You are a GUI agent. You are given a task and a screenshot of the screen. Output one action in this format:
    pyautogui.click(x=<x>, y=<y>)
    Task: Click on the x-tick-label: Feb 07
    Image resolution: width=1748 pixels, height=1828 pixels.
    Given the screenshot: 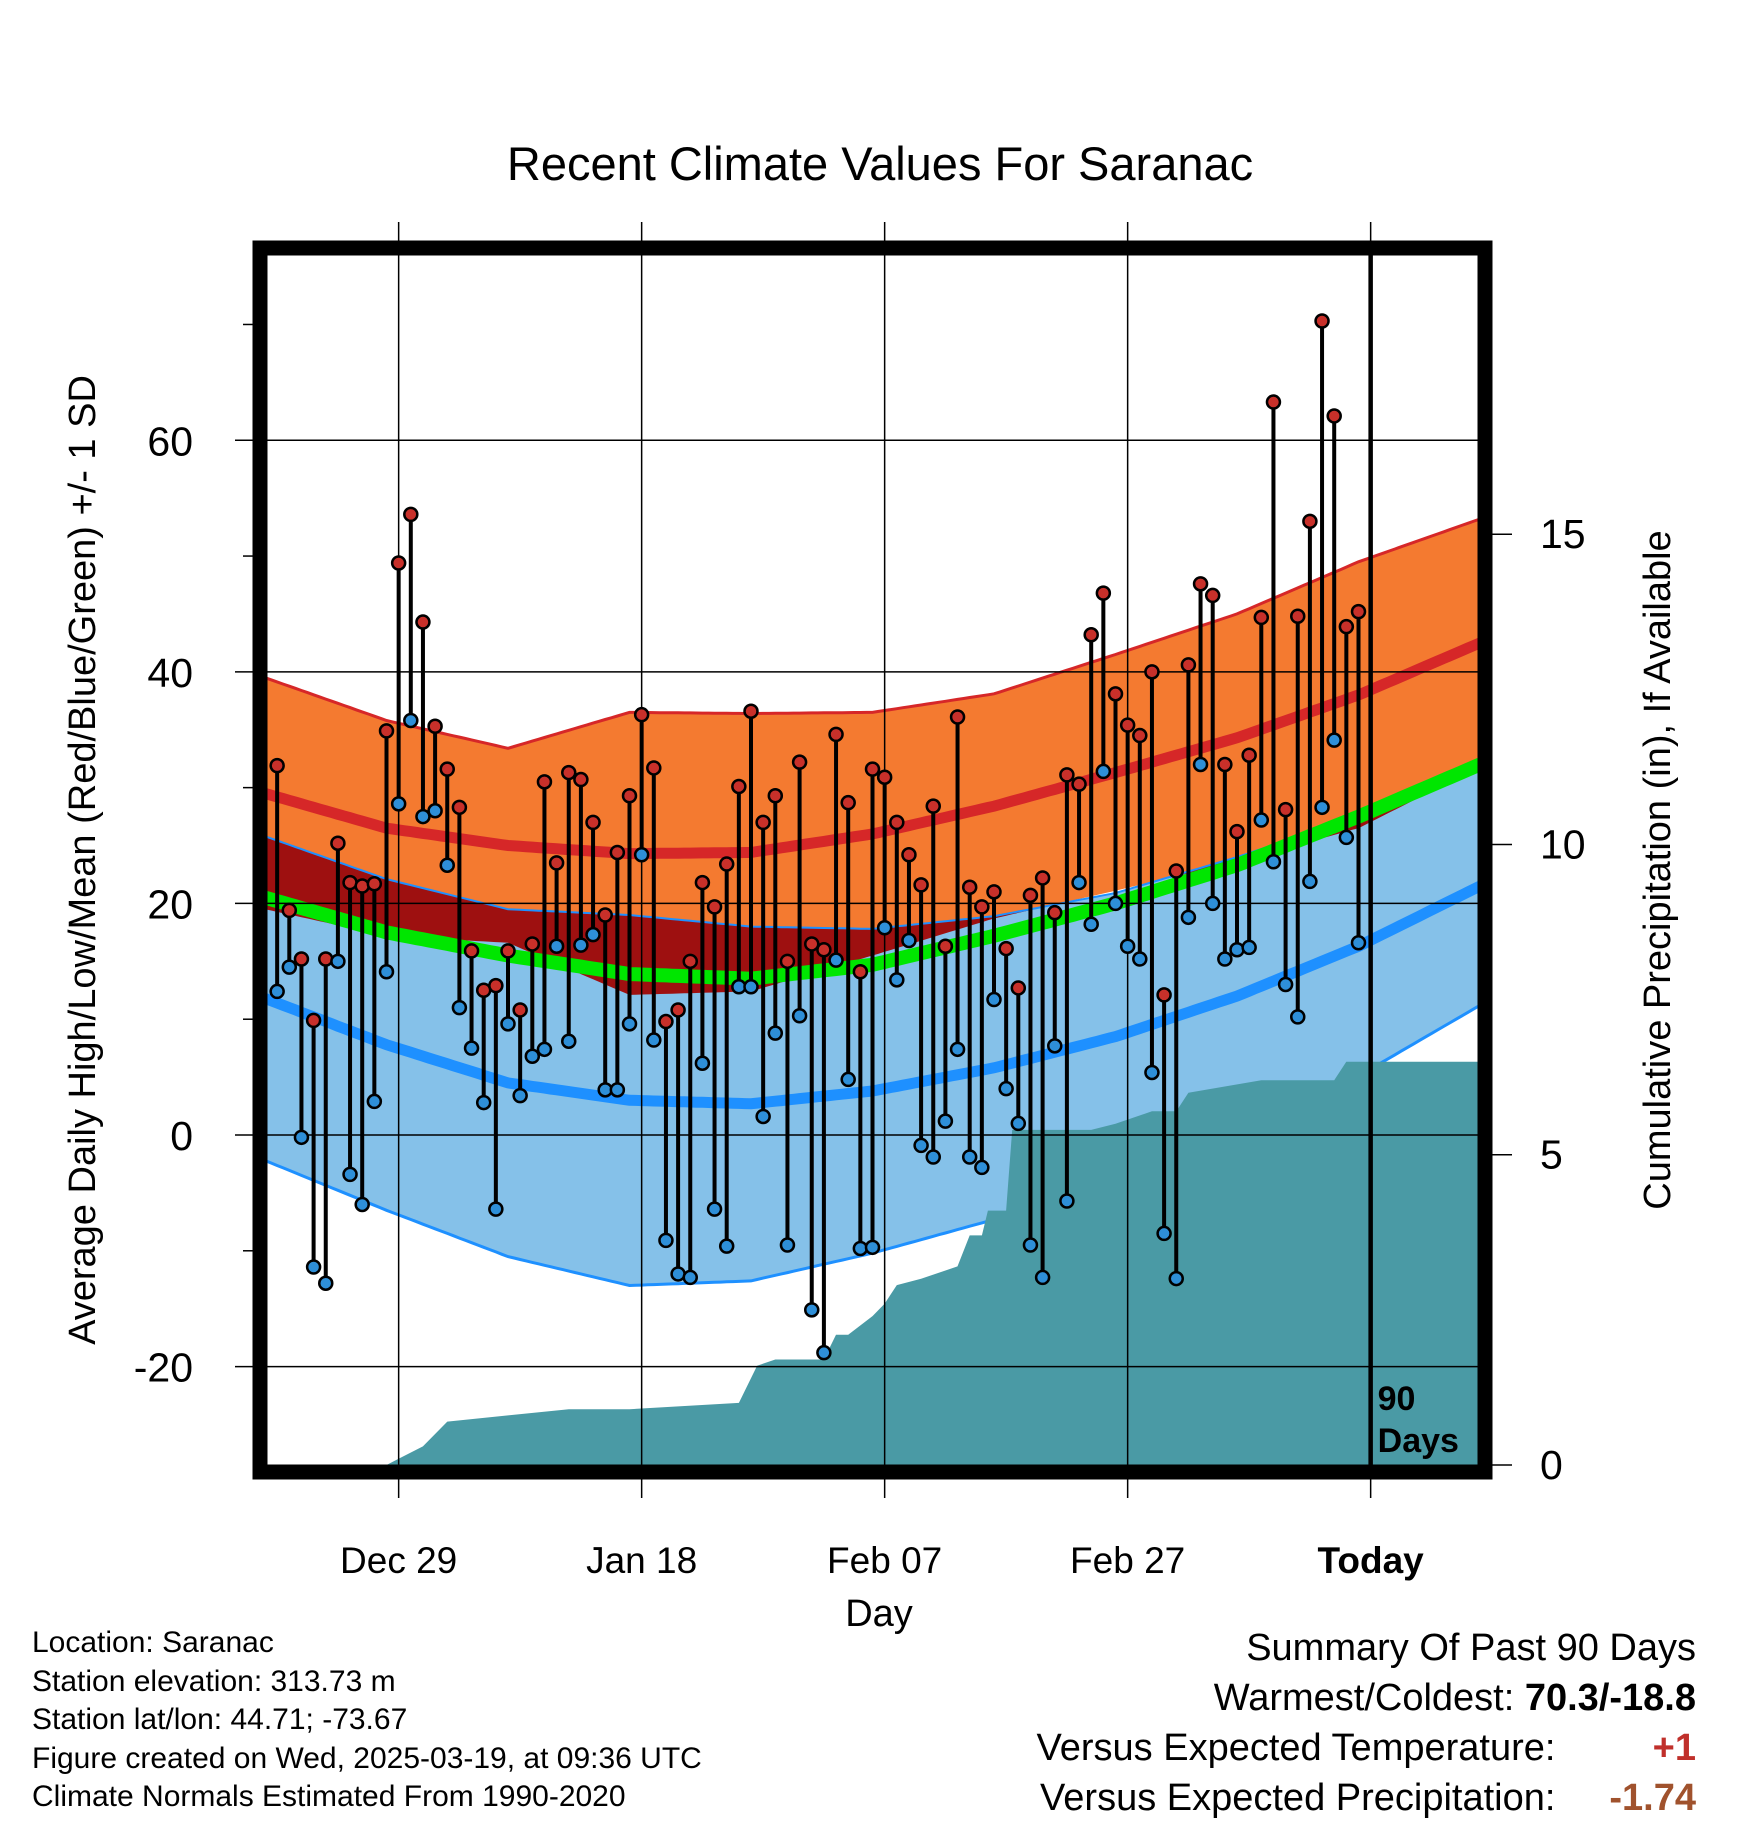 What is the action you would take?
    pyautogui.click(x=884, y=1560)
    